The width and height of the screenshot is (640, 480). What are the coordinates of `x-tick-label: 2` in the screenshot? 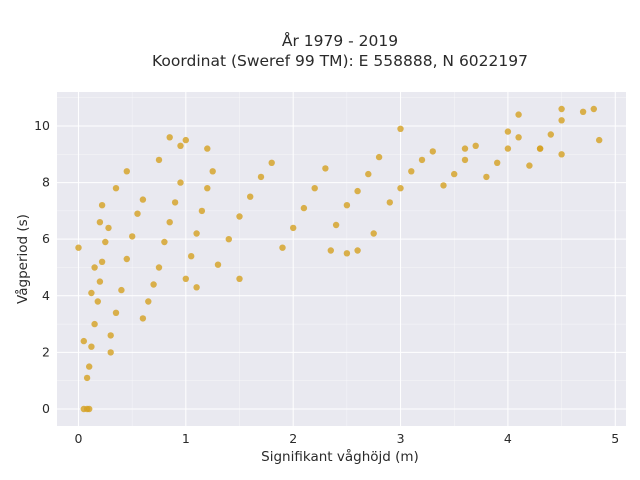 It's located at (293, 438).